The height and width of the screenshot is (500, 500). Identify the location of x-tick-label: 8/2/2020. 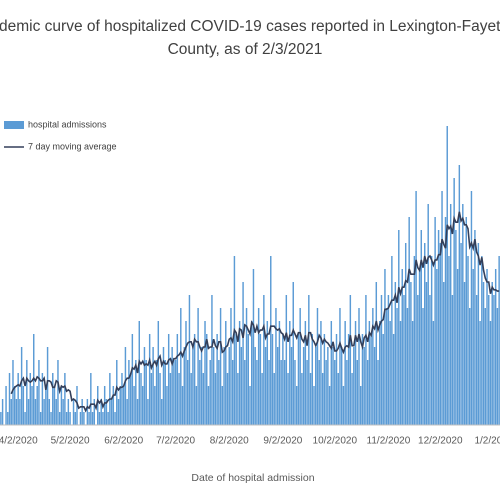
(229, 441).